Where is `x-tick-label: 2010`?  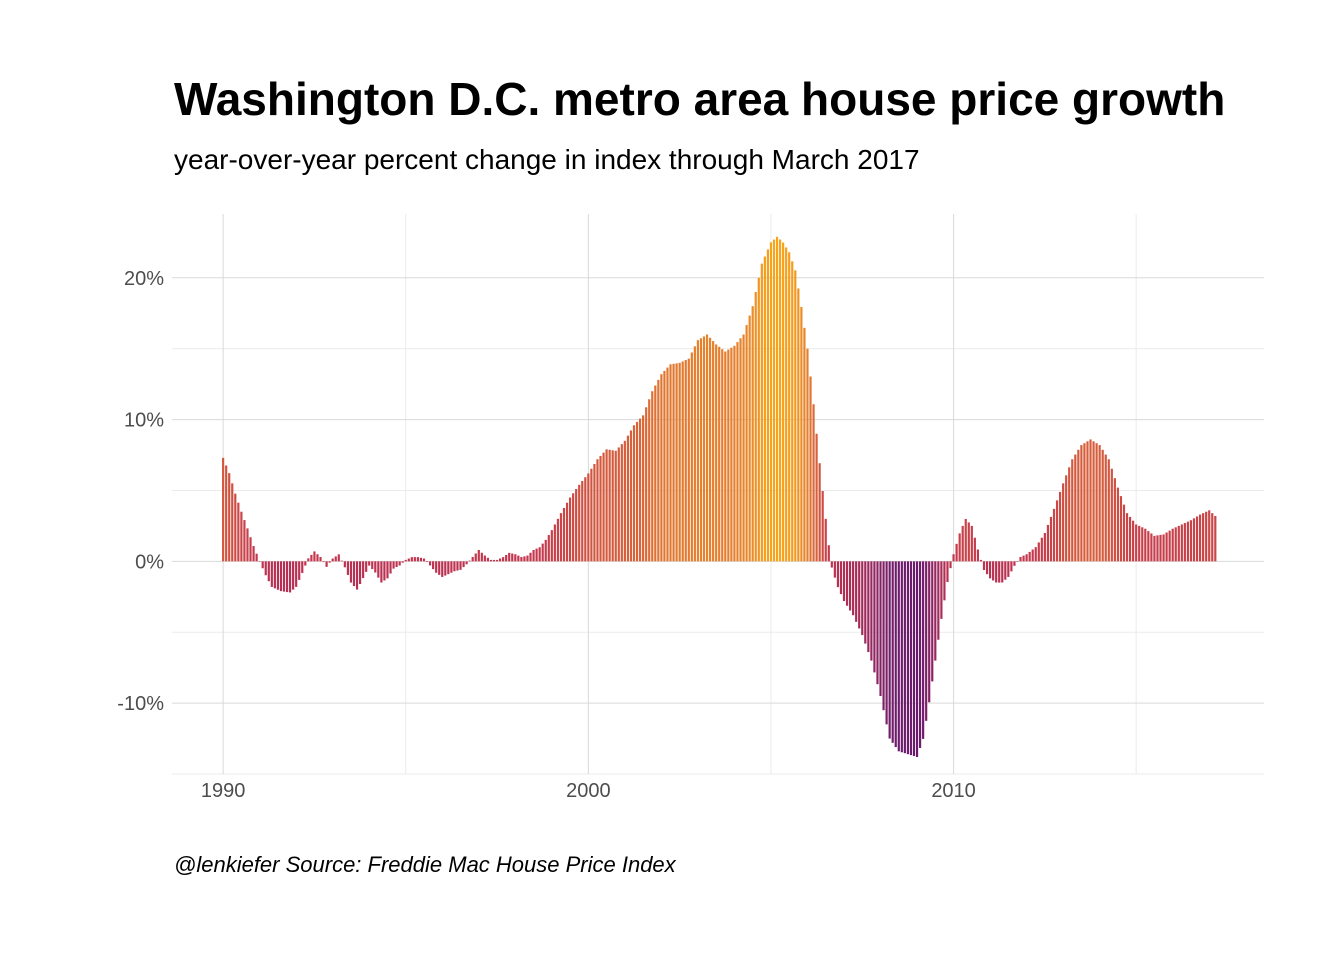
x-tick-label: 2010 is located at coordinates (953, 791).